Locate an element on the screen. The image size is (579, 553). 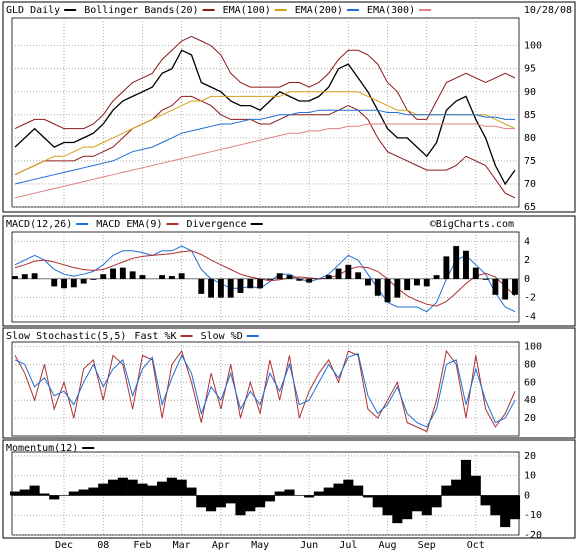
legend-label: Fast %K is located at coordinates (155, 336).